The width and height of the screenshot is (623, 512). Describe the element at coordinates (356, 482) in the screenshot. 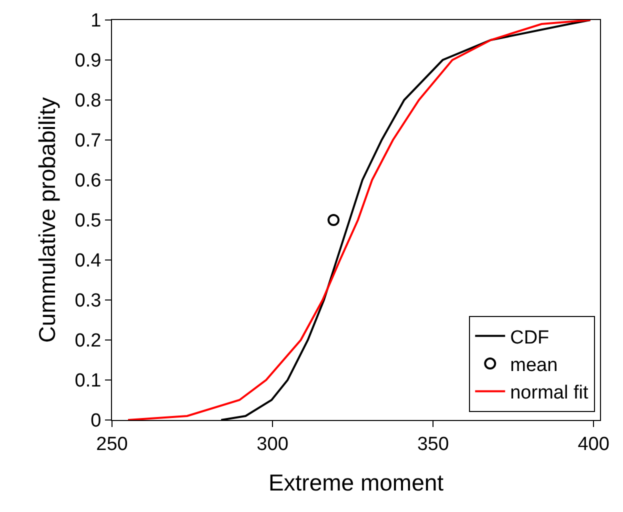

I see `x-axis-title: Extreme moment` at that location.